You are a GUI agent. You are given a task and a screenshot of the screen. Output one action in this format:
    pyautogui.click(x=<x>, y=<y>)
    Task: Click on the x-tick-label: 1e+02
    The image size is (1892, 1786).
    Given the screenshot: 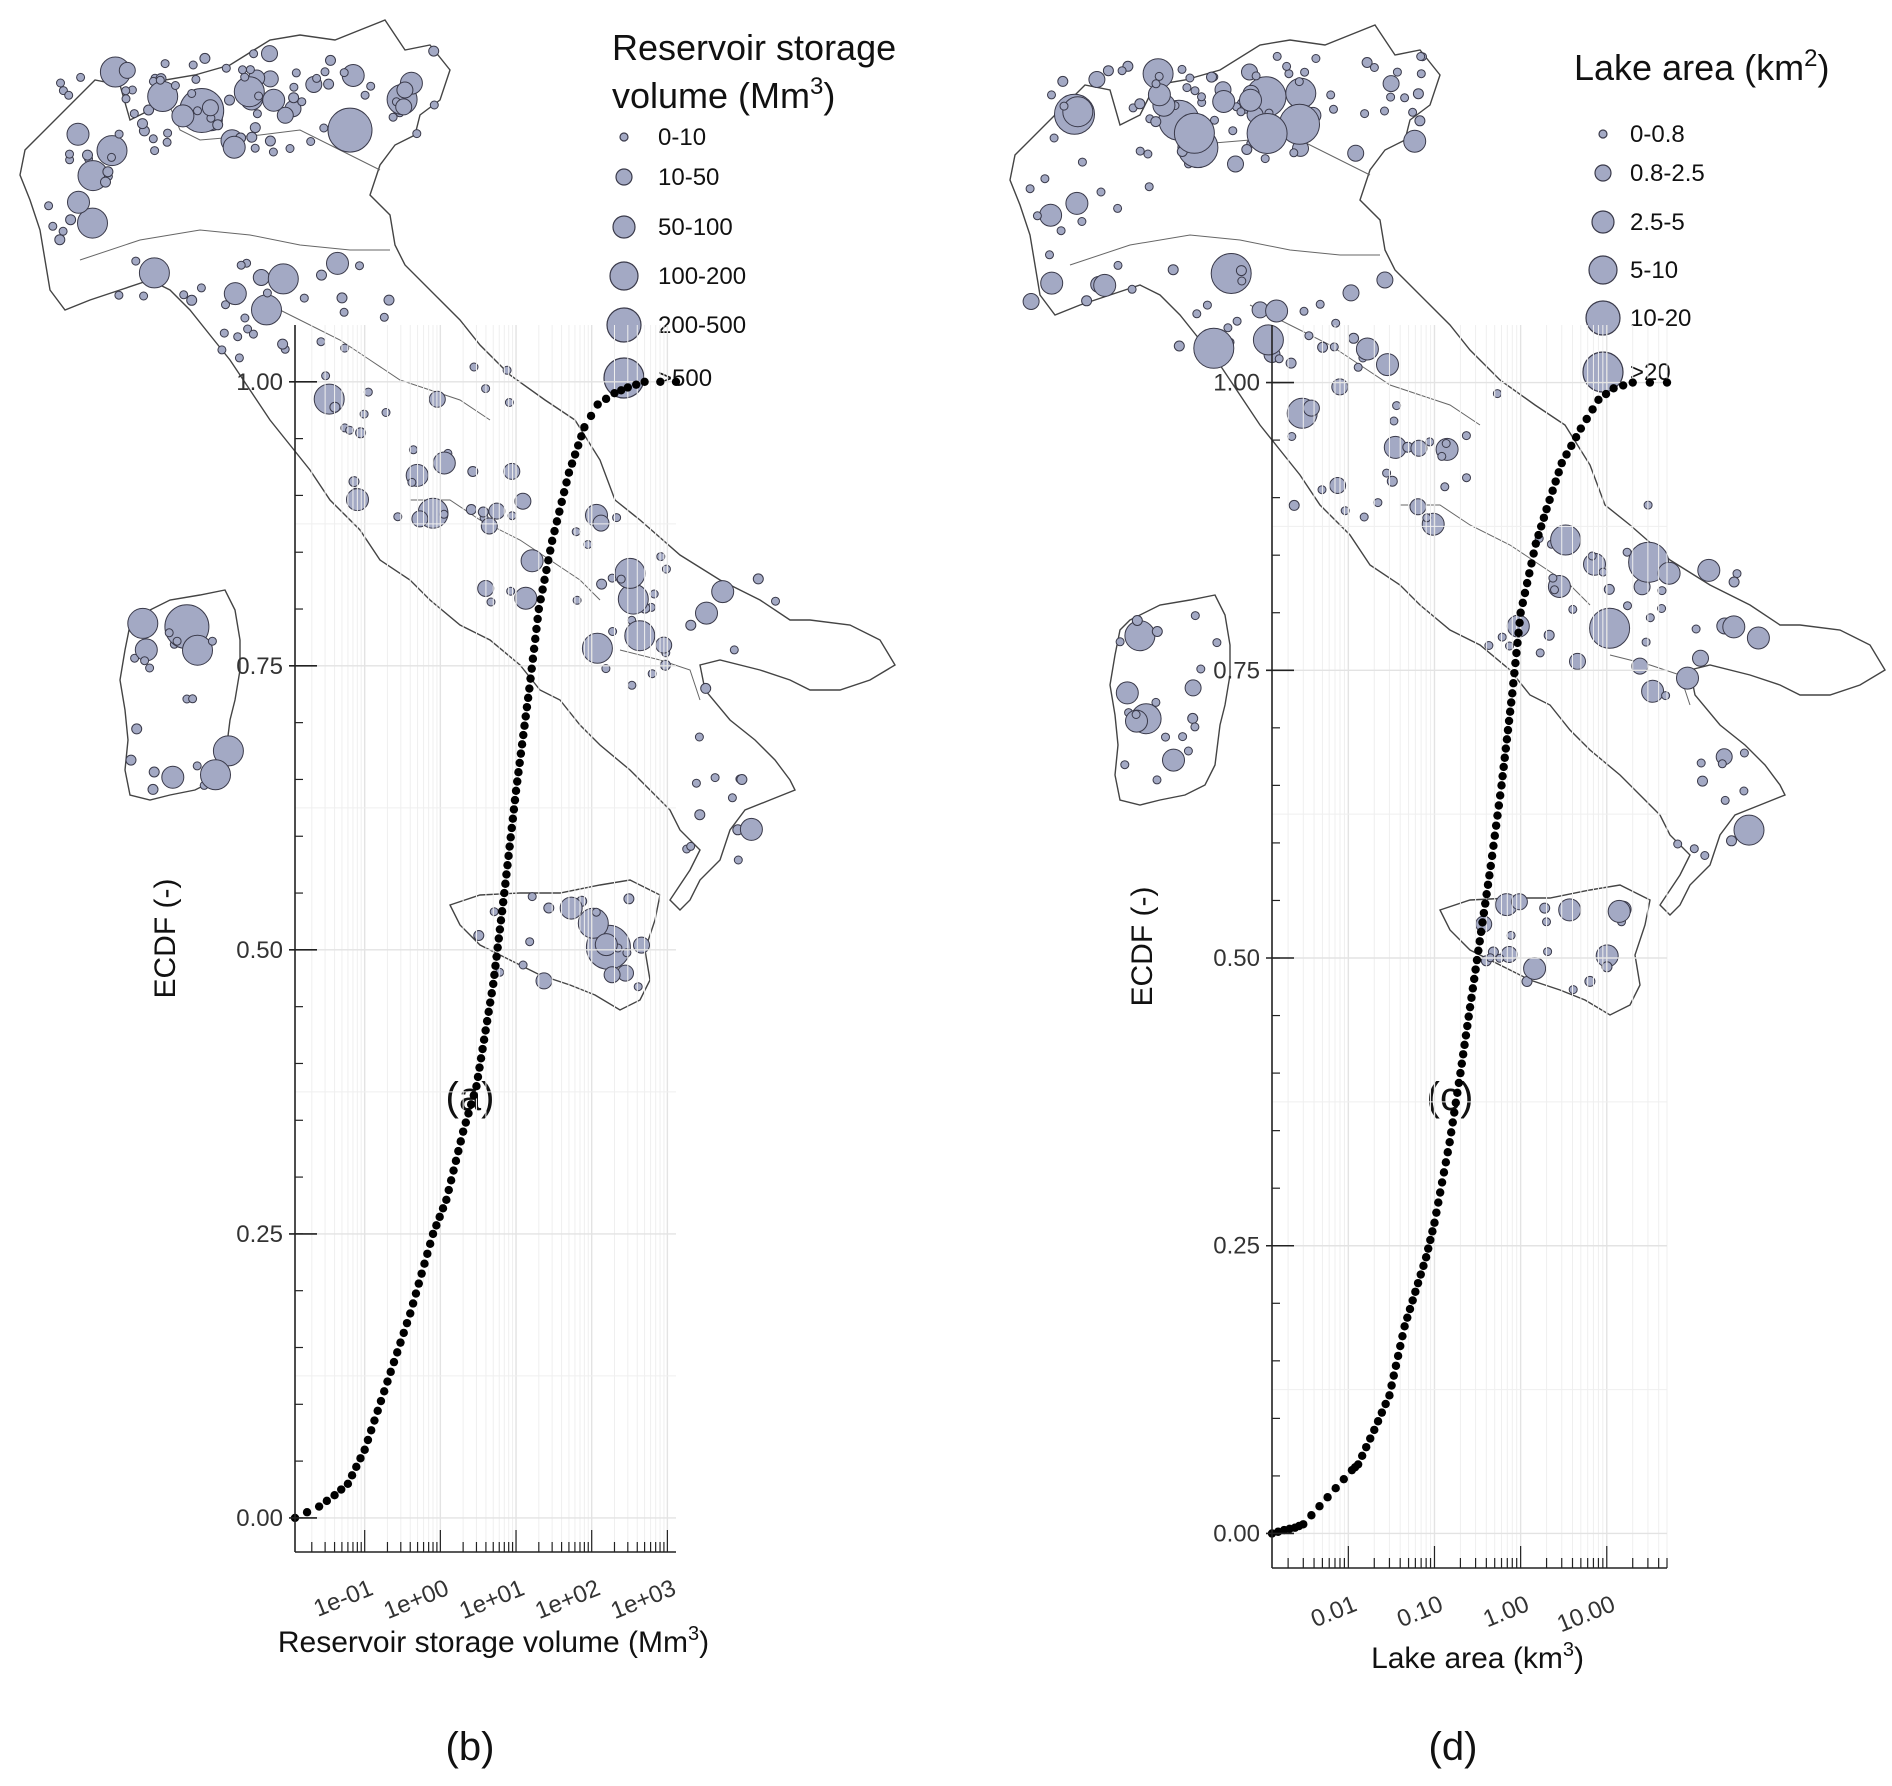 What is the action you would take?
    pyautogui.click(x=567, y=1600)
    